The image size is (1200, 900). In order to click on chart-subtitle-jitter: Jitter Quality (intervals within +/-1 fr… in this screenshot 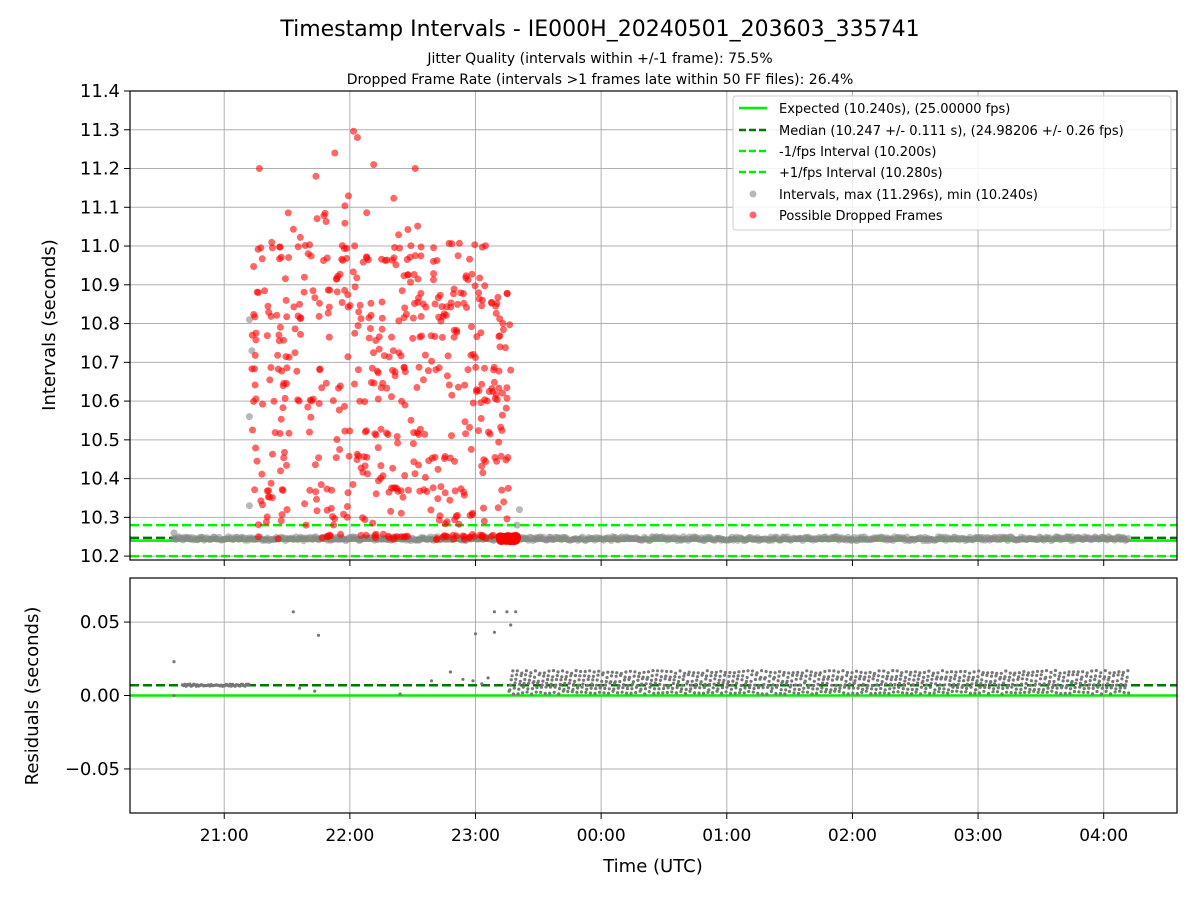, I will do `click(599, 59)`.